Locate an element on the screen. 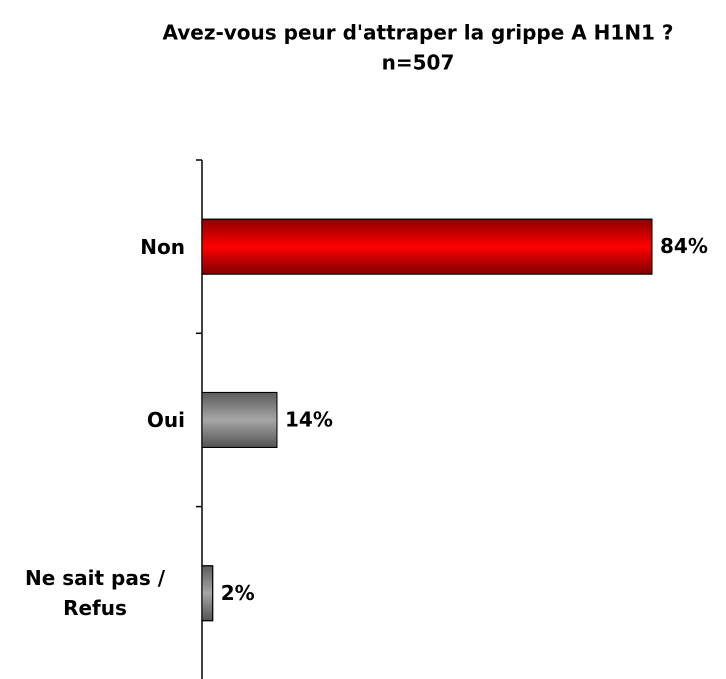  value-label: 2% is located at coordinates (238, 593).